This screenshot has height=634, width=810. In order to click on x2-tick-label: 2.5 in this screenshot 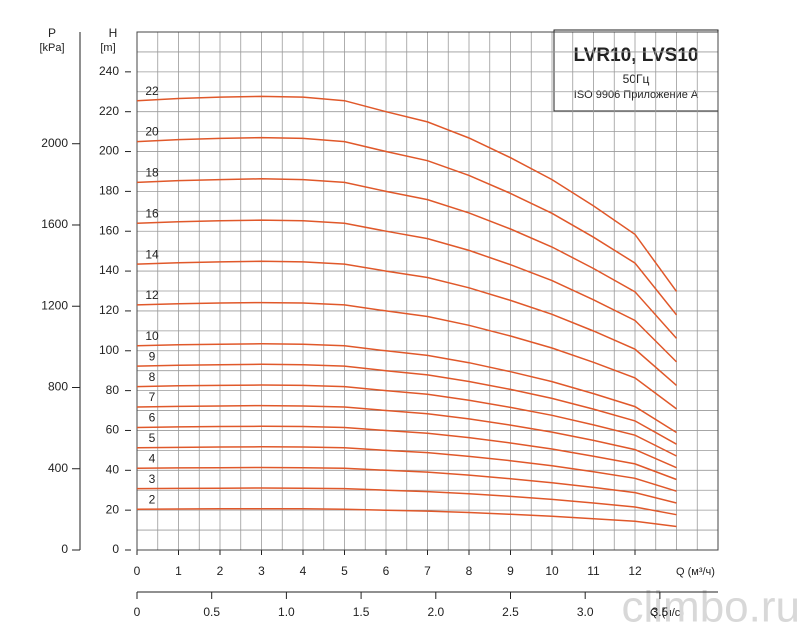, I will do `click(510, 612)`.